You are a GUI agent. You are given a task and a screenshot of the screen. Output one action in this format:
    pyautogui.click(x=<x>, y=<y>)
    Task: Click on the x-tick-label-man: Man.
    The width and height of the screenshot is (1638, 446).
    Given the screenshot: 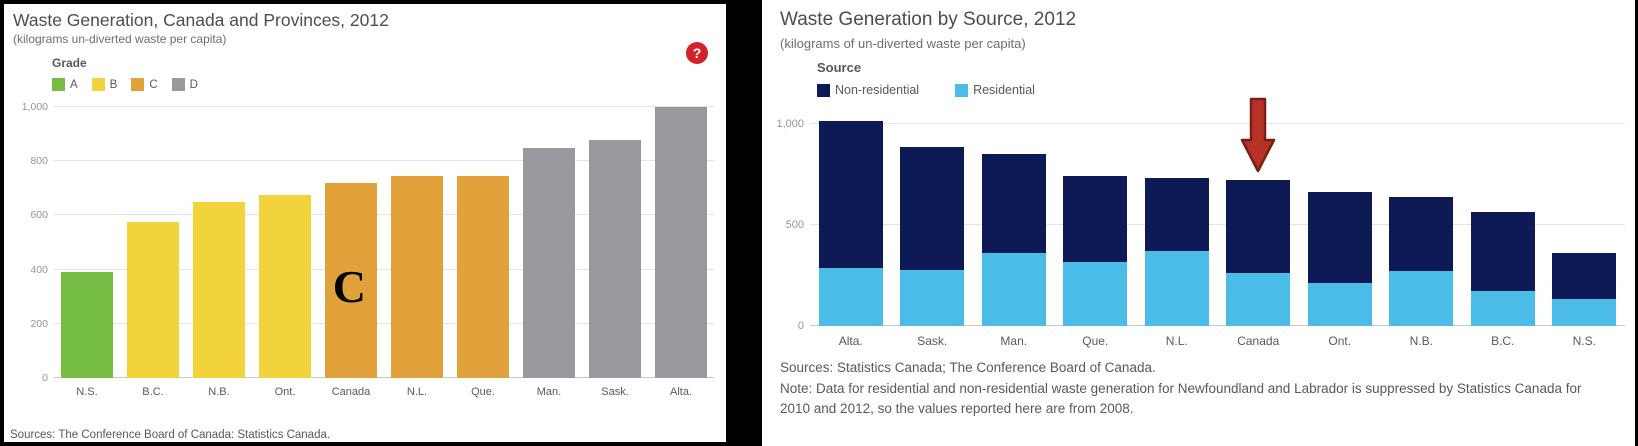 What is the action you would take?
    pyautogui.click(x=549, y=392)
    